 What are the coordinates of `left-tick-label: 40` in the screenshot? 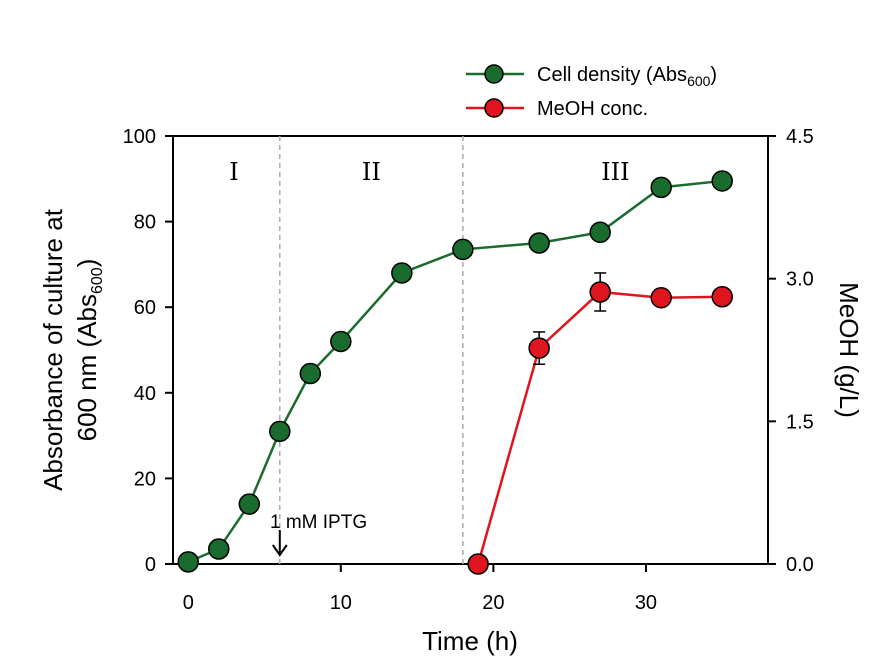 It's located at (145, 394).